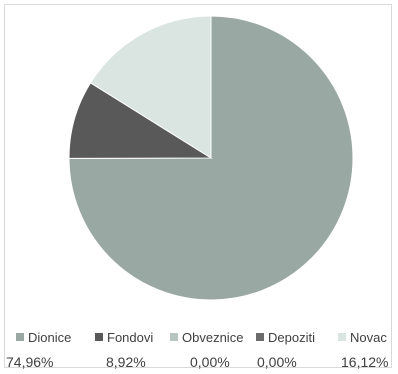 Image resolution: width=398 pixels, height=374 pixels. What do you see at coordinates (365, 362) in the screenshot?
I see `value-label-novac: 16,12%` at bounding box center [365, 362].